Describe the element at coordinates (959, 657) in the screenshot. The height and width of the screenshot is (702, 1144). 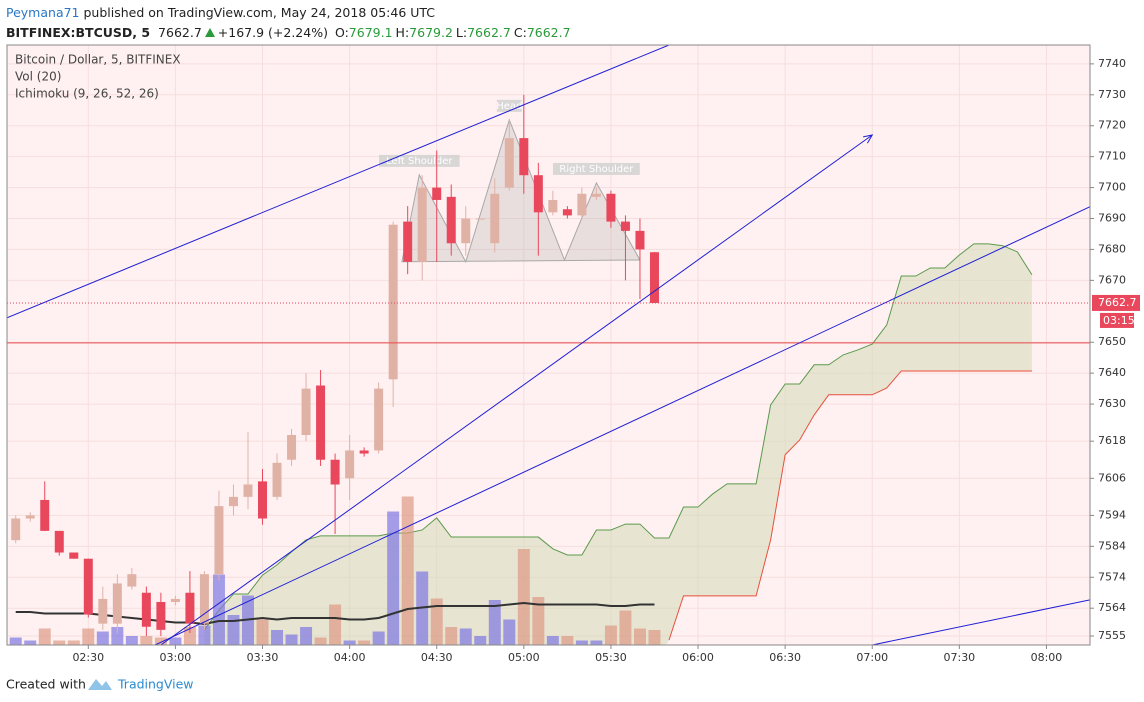
I see `x-tick-label: 07:30` at that location.